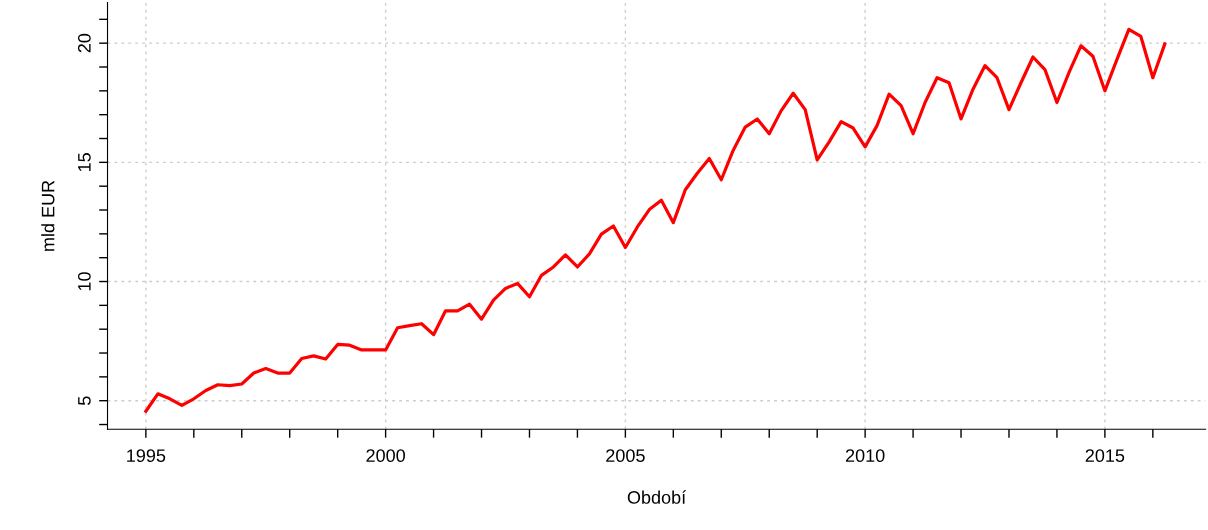 The image size is (1208, 530). I want to click on y-tick-label: 15, so click(84, 162).